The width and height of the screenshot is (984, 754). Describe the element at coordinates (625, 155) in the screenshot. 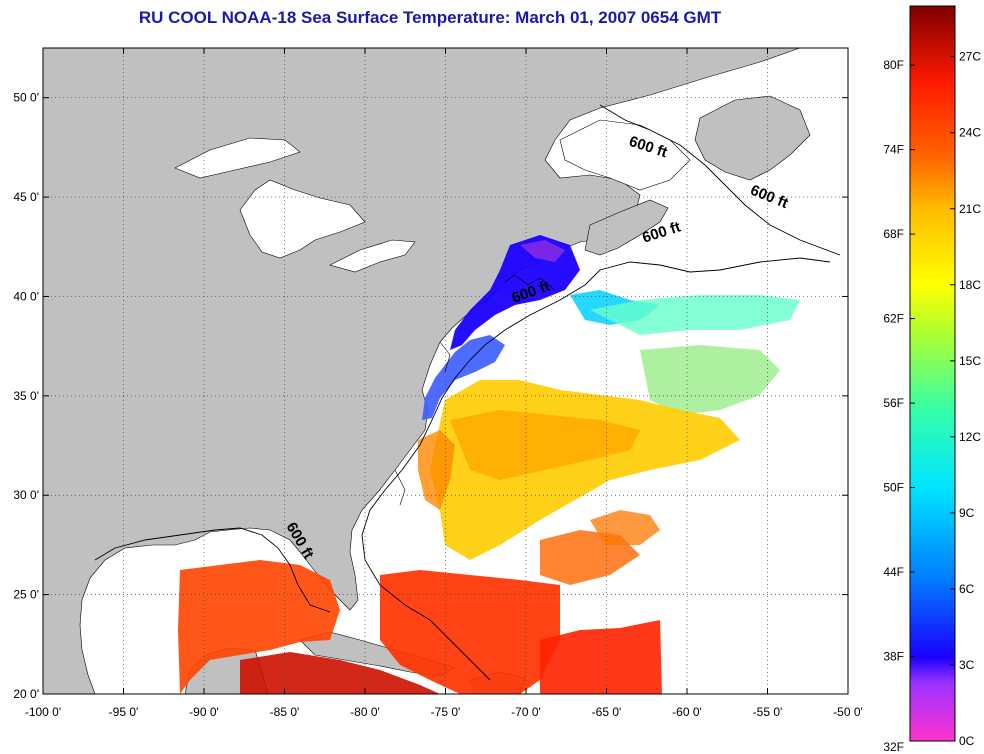

I see `gulf-st-lawrence` at that location.